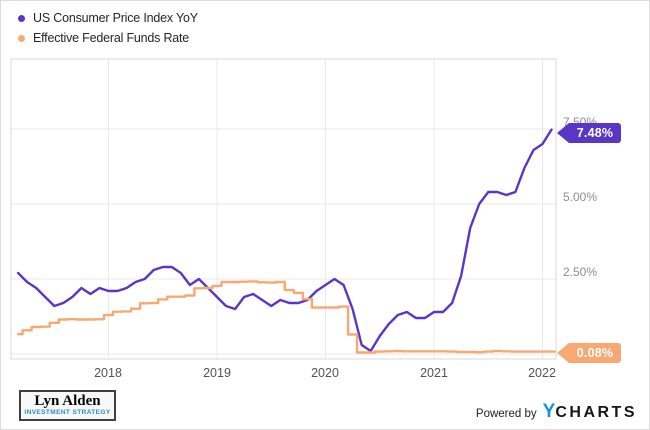  I want to click on cpi-value-badge: 7.48%, so click(589, 133).